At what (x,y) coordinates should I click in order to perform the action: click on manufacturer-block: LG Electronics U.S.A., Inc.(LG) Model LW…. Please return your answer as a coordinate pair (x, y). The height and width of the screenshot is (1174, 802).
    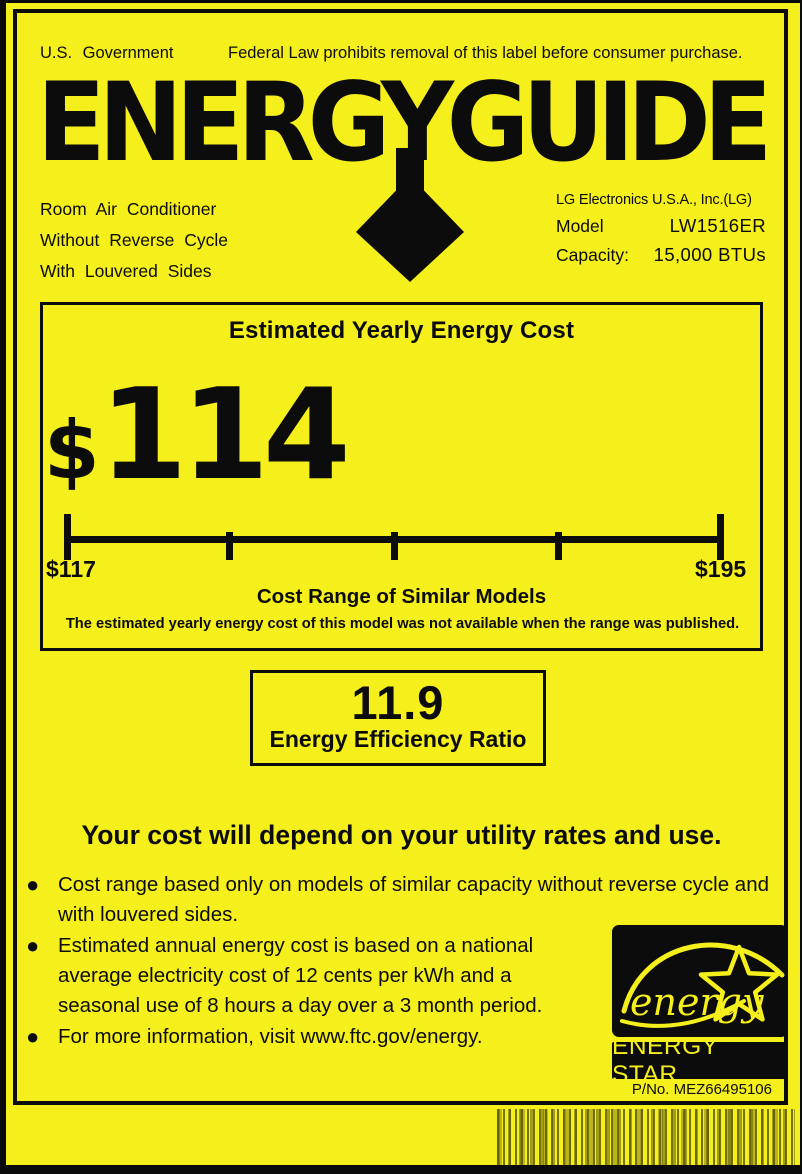
    Looking at the image, I should click on (661, 229).